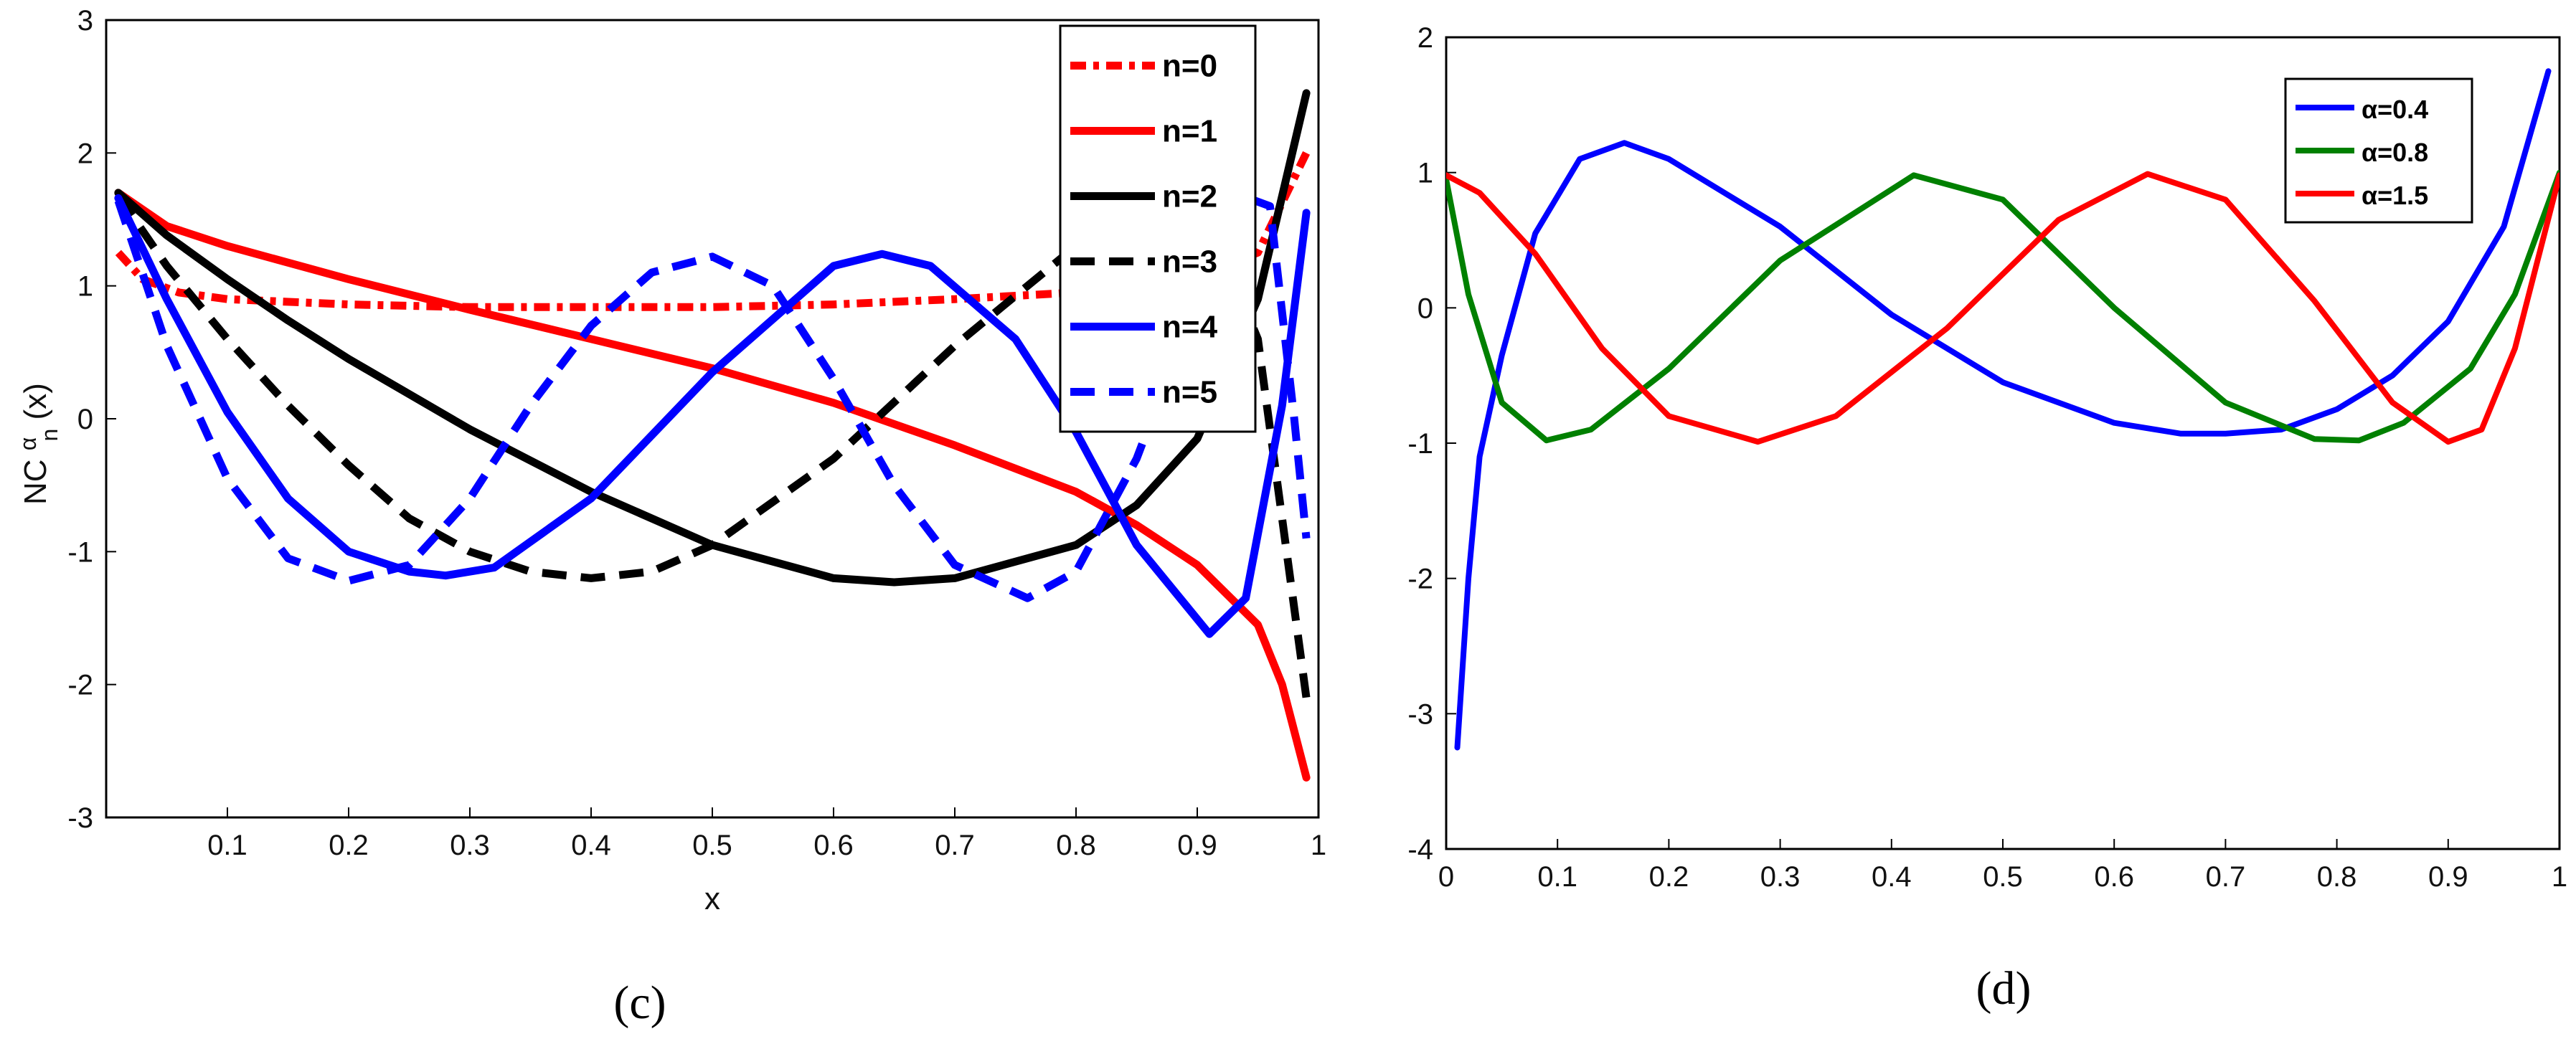 The image size is (2576, 1039). What do you see at coordinates (2004, 989) in the screenshot?
I see `caption-d: (d)` at bounding box center [2004, 989].